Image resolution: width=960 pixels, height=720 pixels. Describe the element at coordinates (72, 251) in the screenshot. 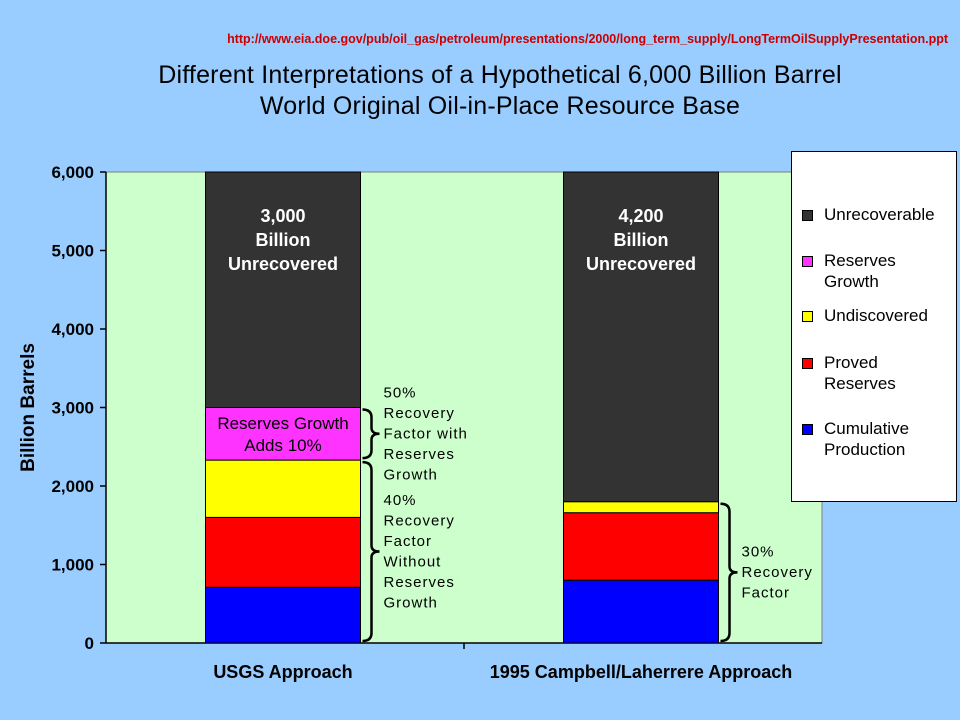

I see `y-tick-label: 5,000` at that location.